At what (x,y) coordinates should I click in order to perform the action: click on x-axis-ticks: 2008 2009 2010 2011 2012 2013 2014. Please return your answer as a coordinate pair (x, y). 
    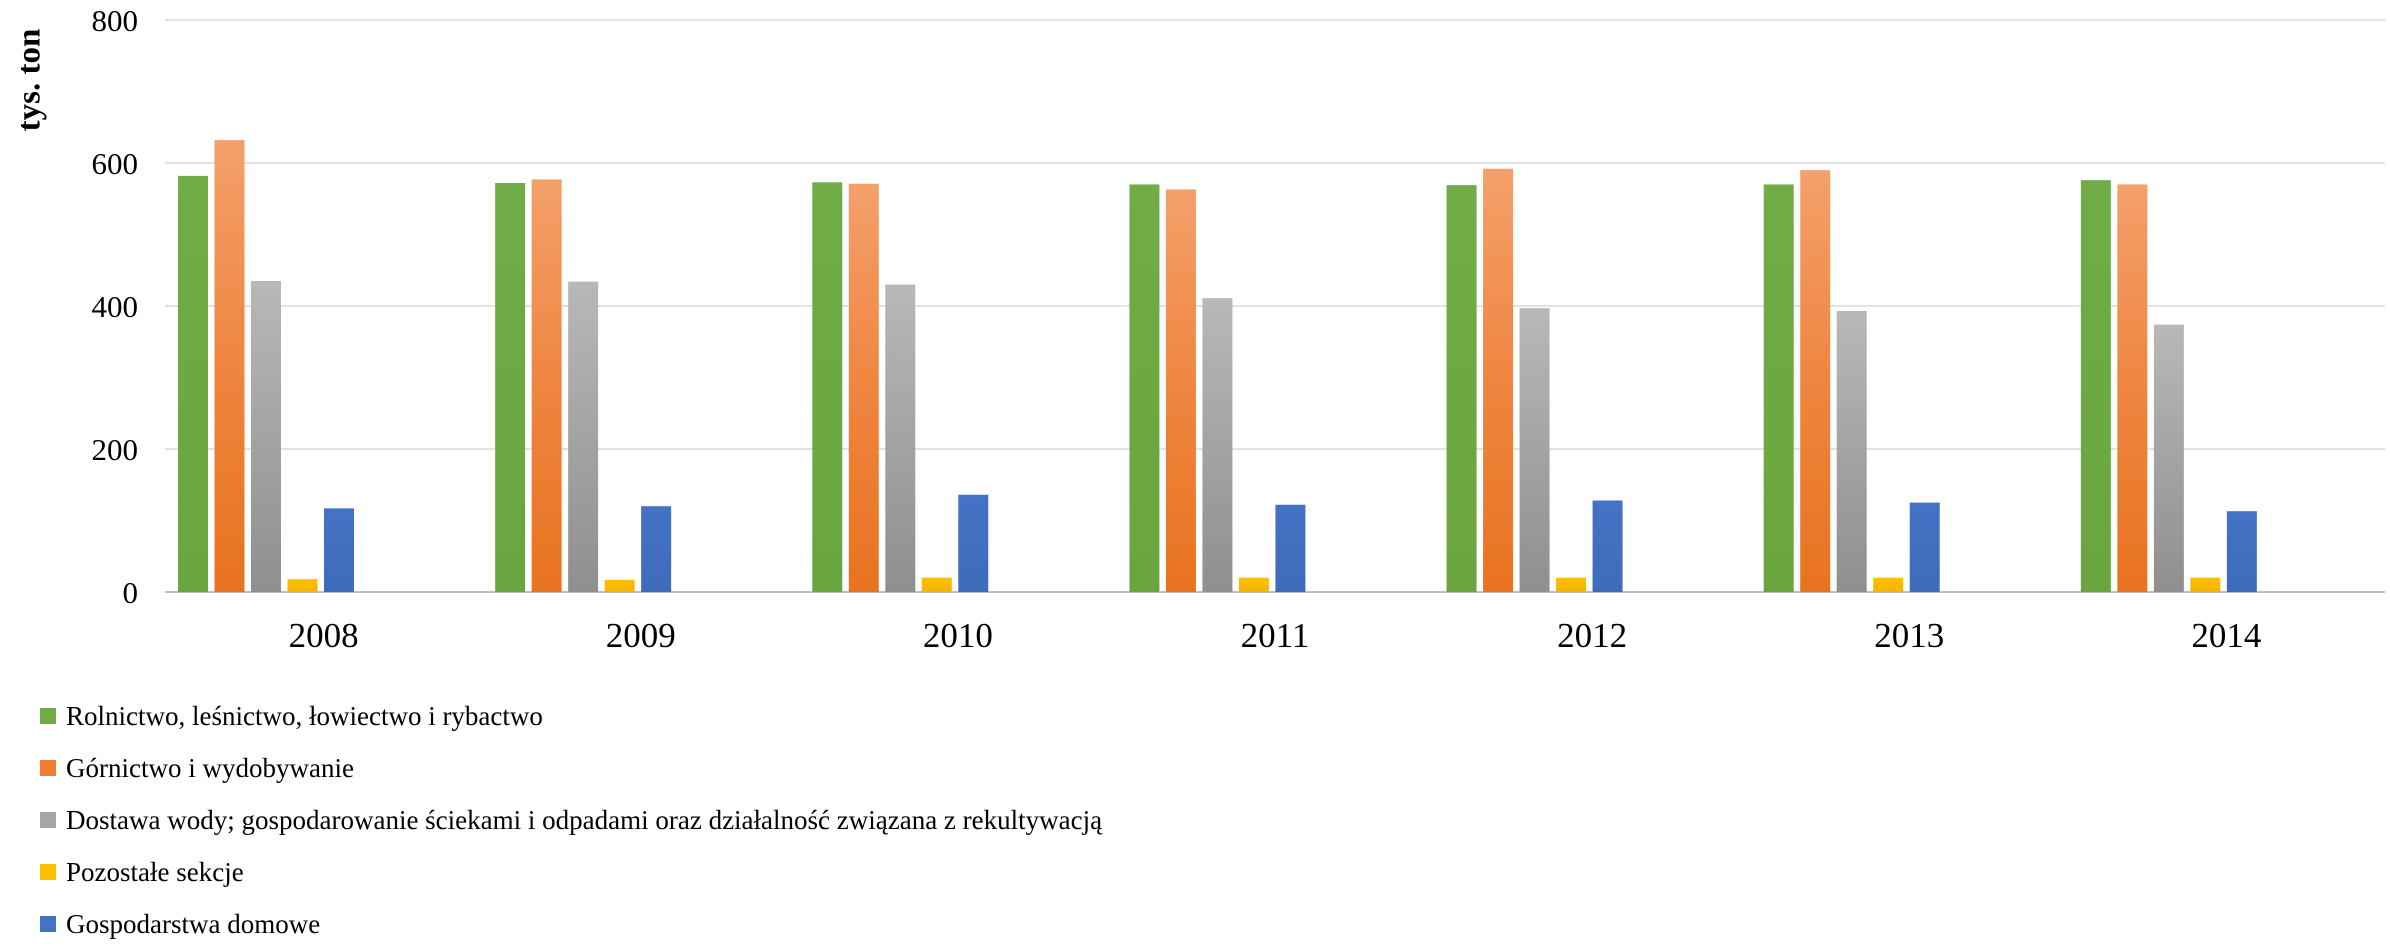
    Looking at the image, I should click on (1275, 635).